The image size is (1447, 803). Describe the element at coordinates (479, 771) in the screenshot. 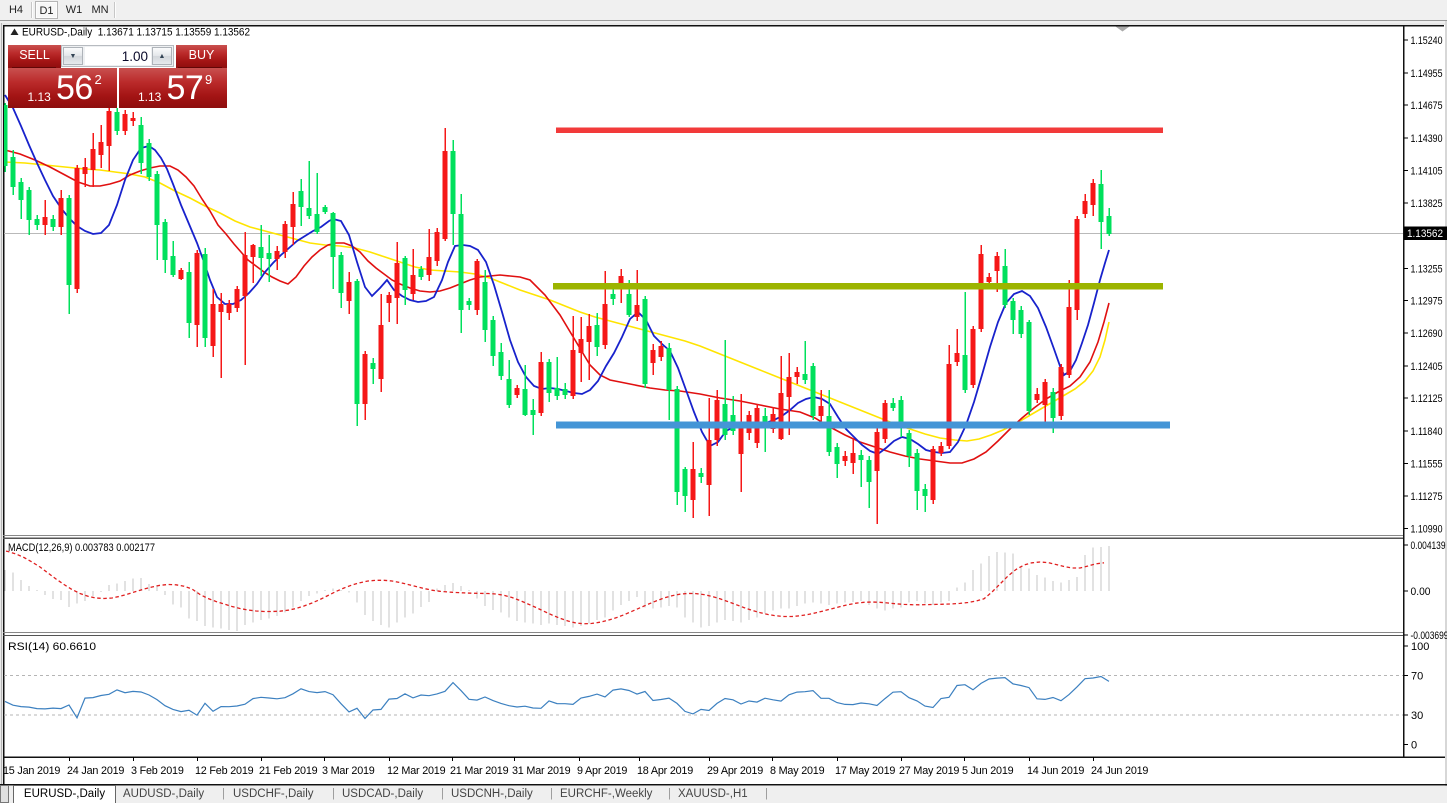

I see `svg-text: 21 Mar 2019` at that location.